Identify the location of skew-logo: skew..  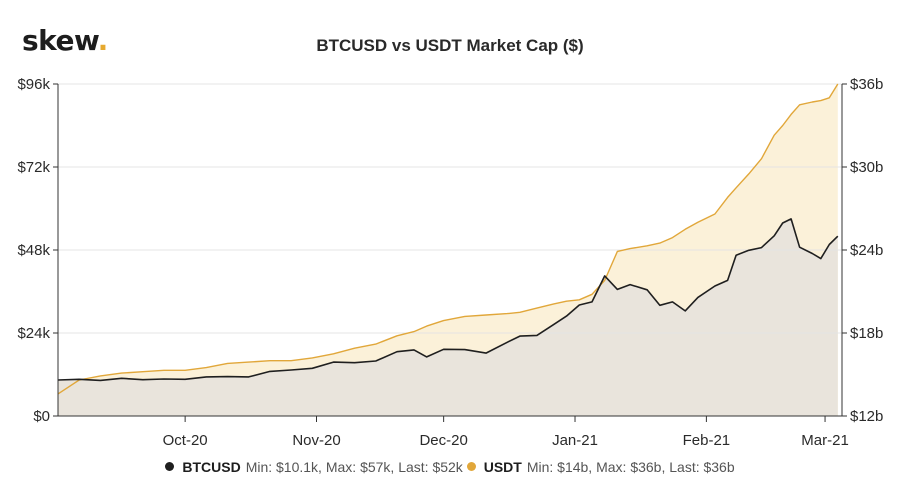
(65, 40).